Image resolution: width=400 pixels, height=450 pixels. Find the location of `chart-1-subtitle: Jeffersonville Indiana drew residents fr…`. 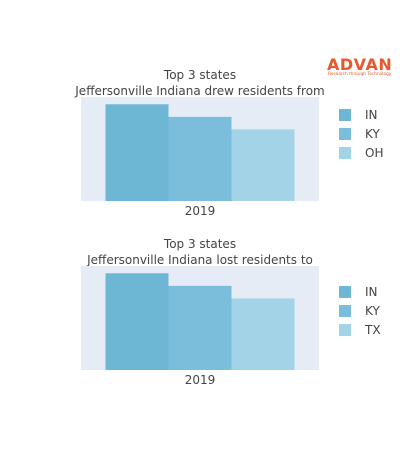

chart-1-subtitle: Jeffersonville Indiana drew residents fr… is located at coordinates (199, 91).